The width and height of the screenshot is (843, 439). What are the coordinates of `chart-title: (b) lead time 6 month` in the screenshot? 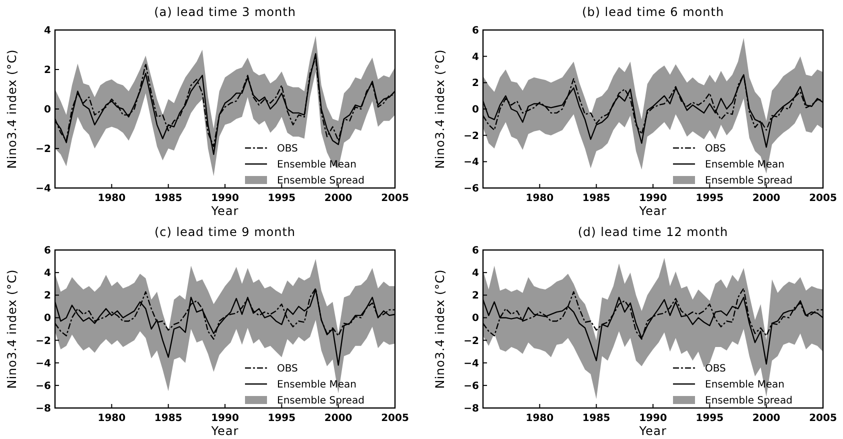 It's located at (653, 12).